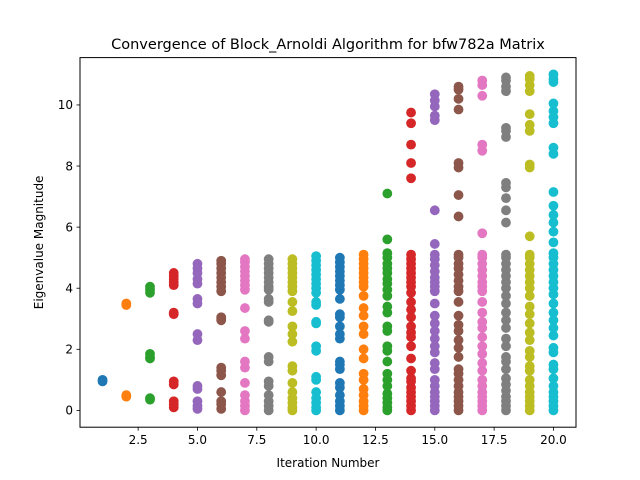 This screenshot has width=640, height=480. What do you see at coordinates (69, 411) in the screenshot?
I see `y-tick-label: 0` at bounding box center [69, 411].